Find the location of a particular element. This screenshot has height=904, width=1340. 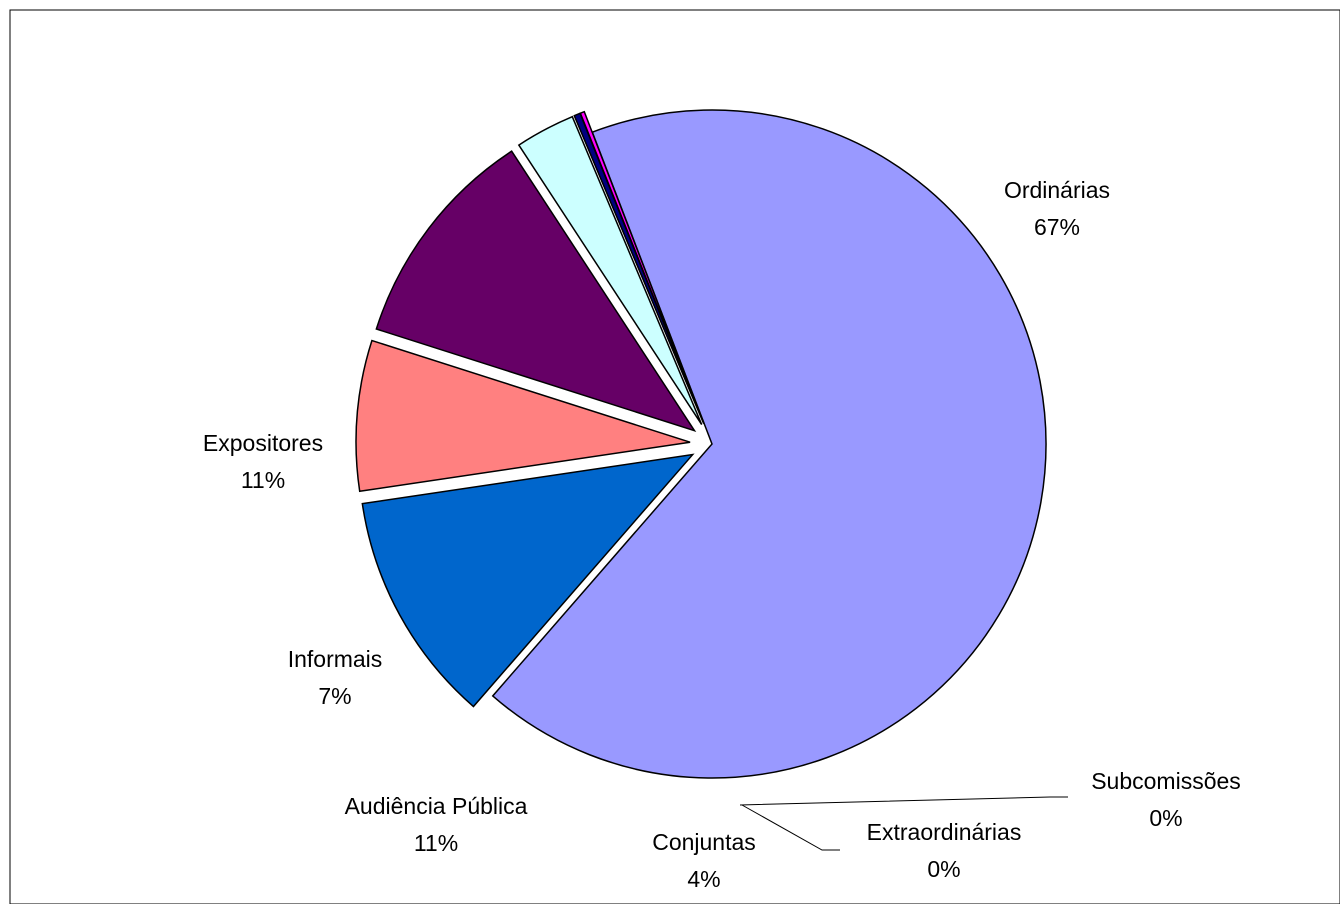

pie-slice-conjuntas is located at coordinates (610, 270).